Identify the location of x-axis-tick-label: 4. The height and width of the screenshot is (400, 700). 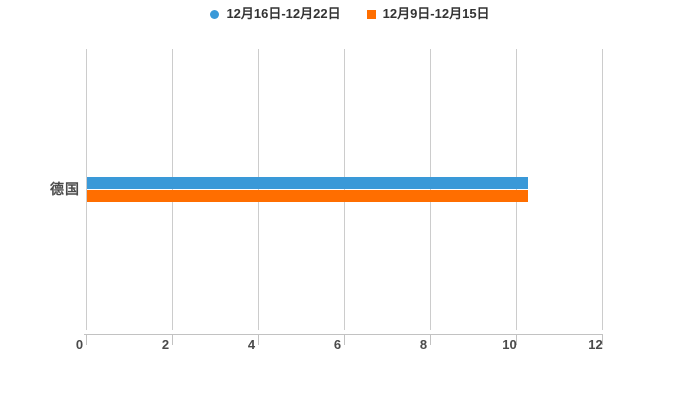
(251, 344).